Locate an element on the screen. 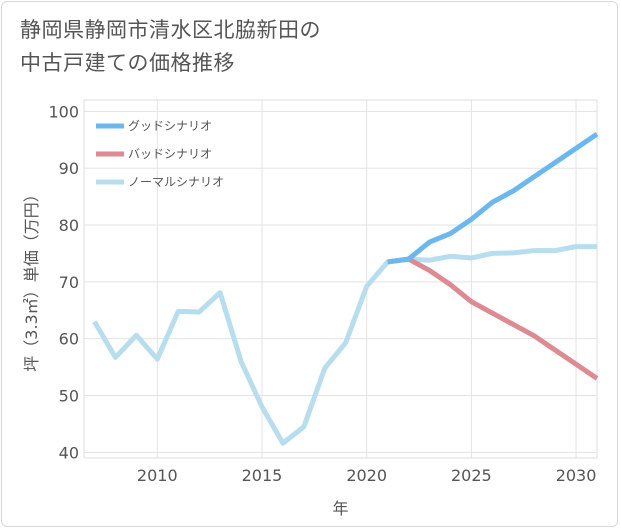 The height and width of the screenshot is (530, 621). x-tick-label: 2010 is located at coordinates (157, 475).